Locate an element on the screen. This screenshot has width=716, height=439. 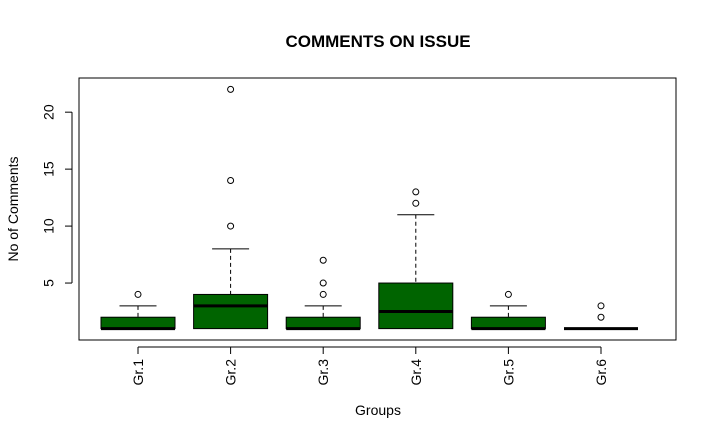
x-axis-label: Groups is located at coordinates (378, 410).